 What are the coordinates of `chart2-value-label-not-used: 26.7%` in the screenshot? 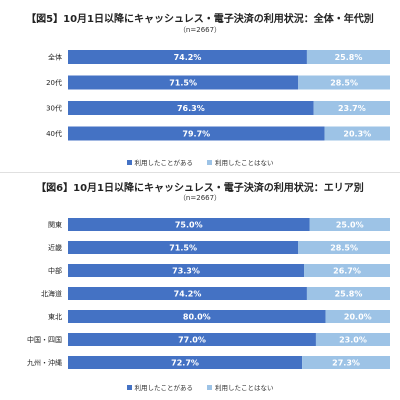 It's located at (347, 271).